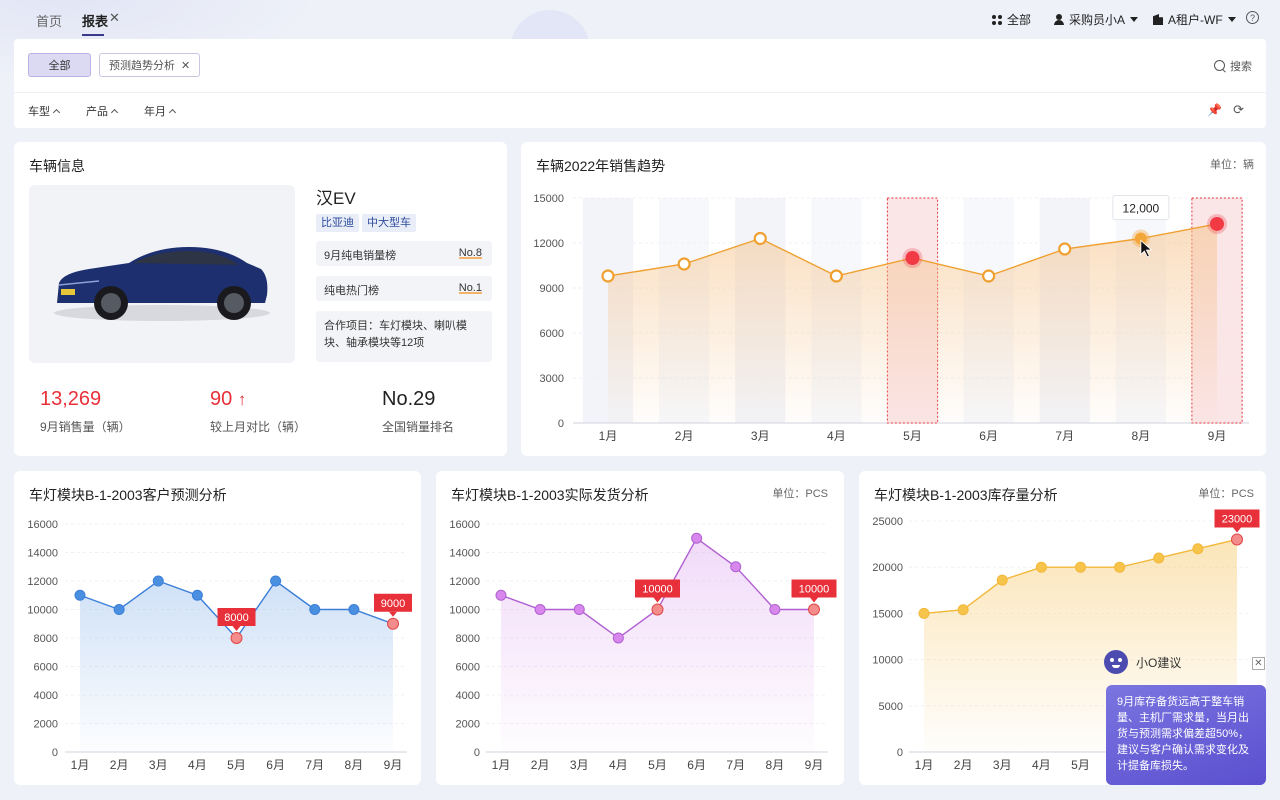 This screenshot has width=1280, height=800. Describe the element at coordinates (102, 111) in the screenshot. I see `dropdown-product: 产品` at that location.